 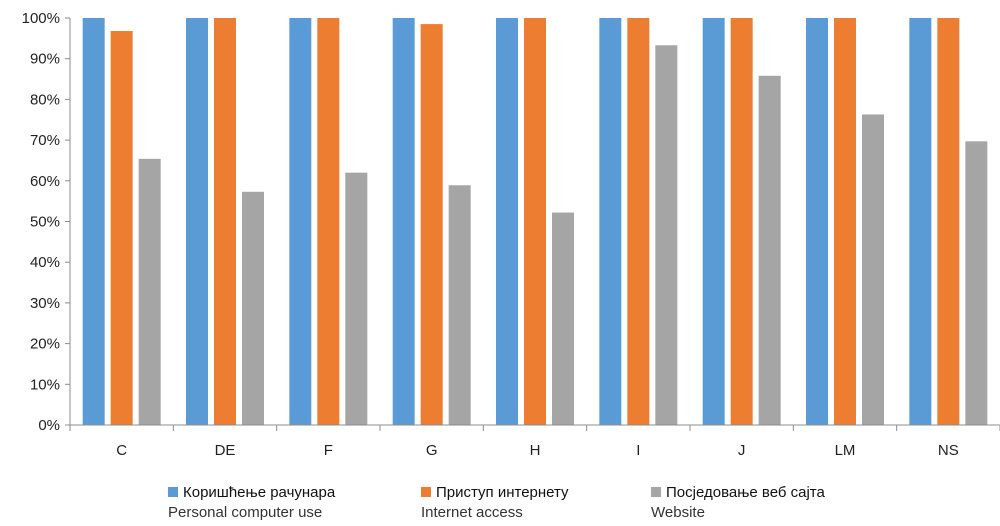 I want to click on legend-label-computer-use: Коришћење рачунара, so click(x=259, y=492).